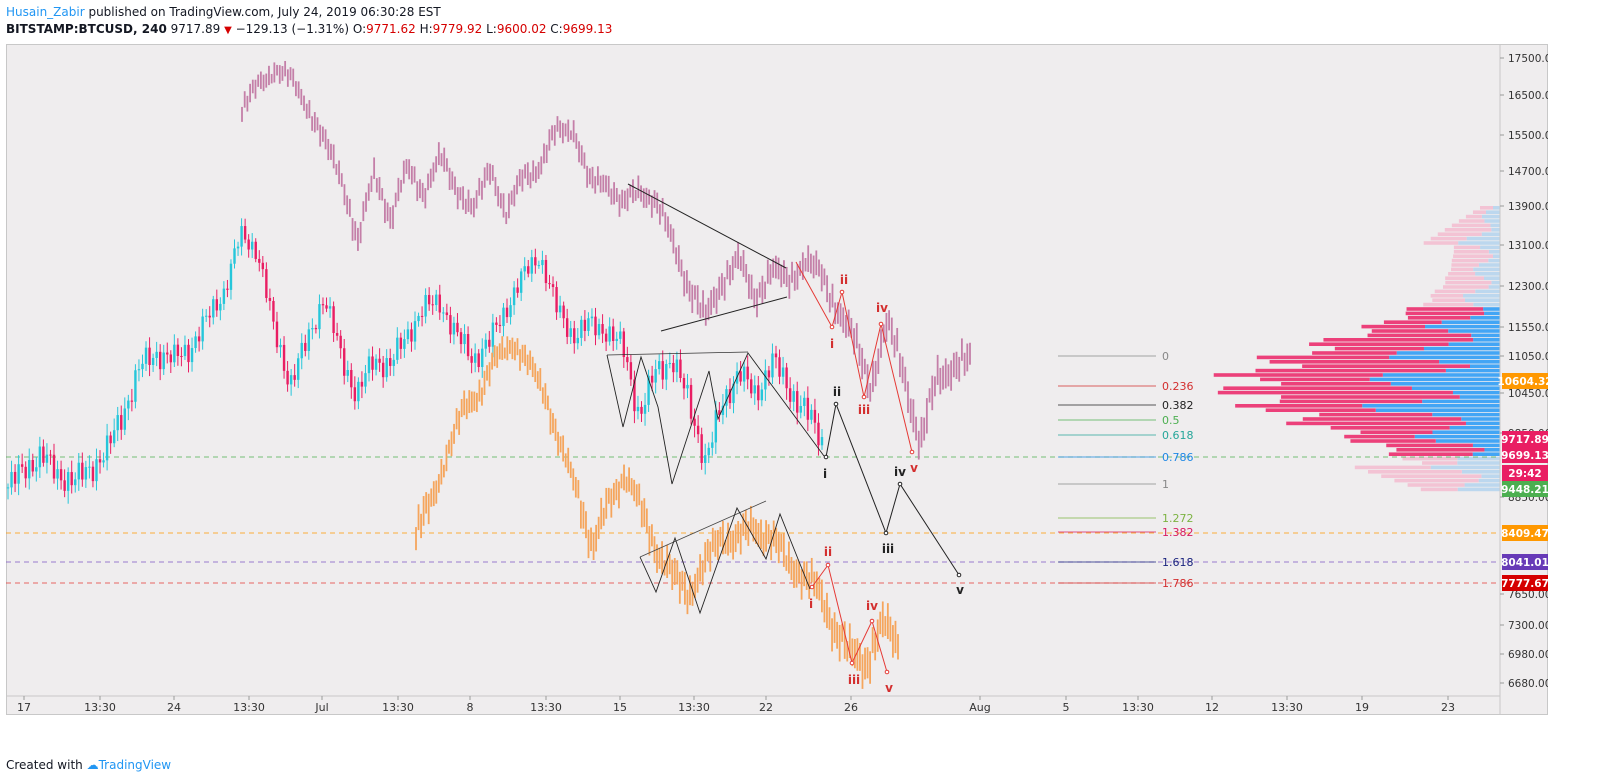  Describe the element at coordinates (45, 12) in the screenshot. I see `author-link: Husain_Zabir` at that location.